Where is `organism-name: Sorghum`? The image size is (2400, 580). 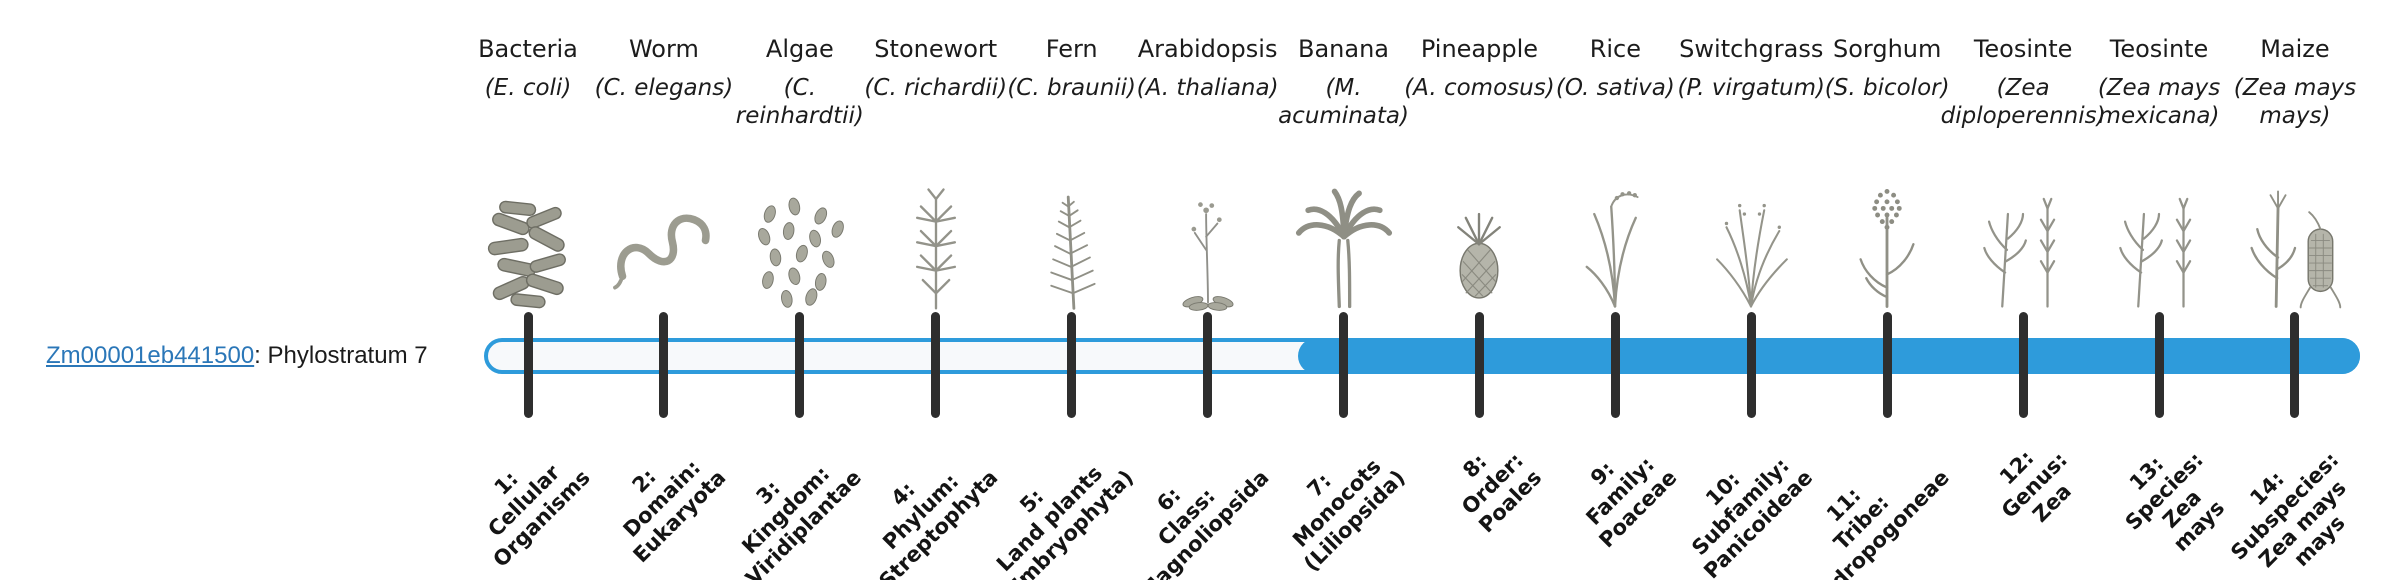 organism-name: Sorghum is located at coordinates (1887, 49).